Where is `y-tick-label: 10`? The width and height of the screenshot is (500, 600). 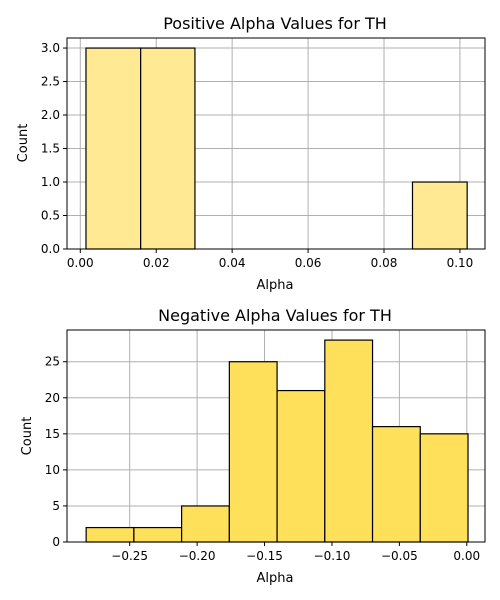
y-tick-label: 10 is located at coordinates (52, 470).